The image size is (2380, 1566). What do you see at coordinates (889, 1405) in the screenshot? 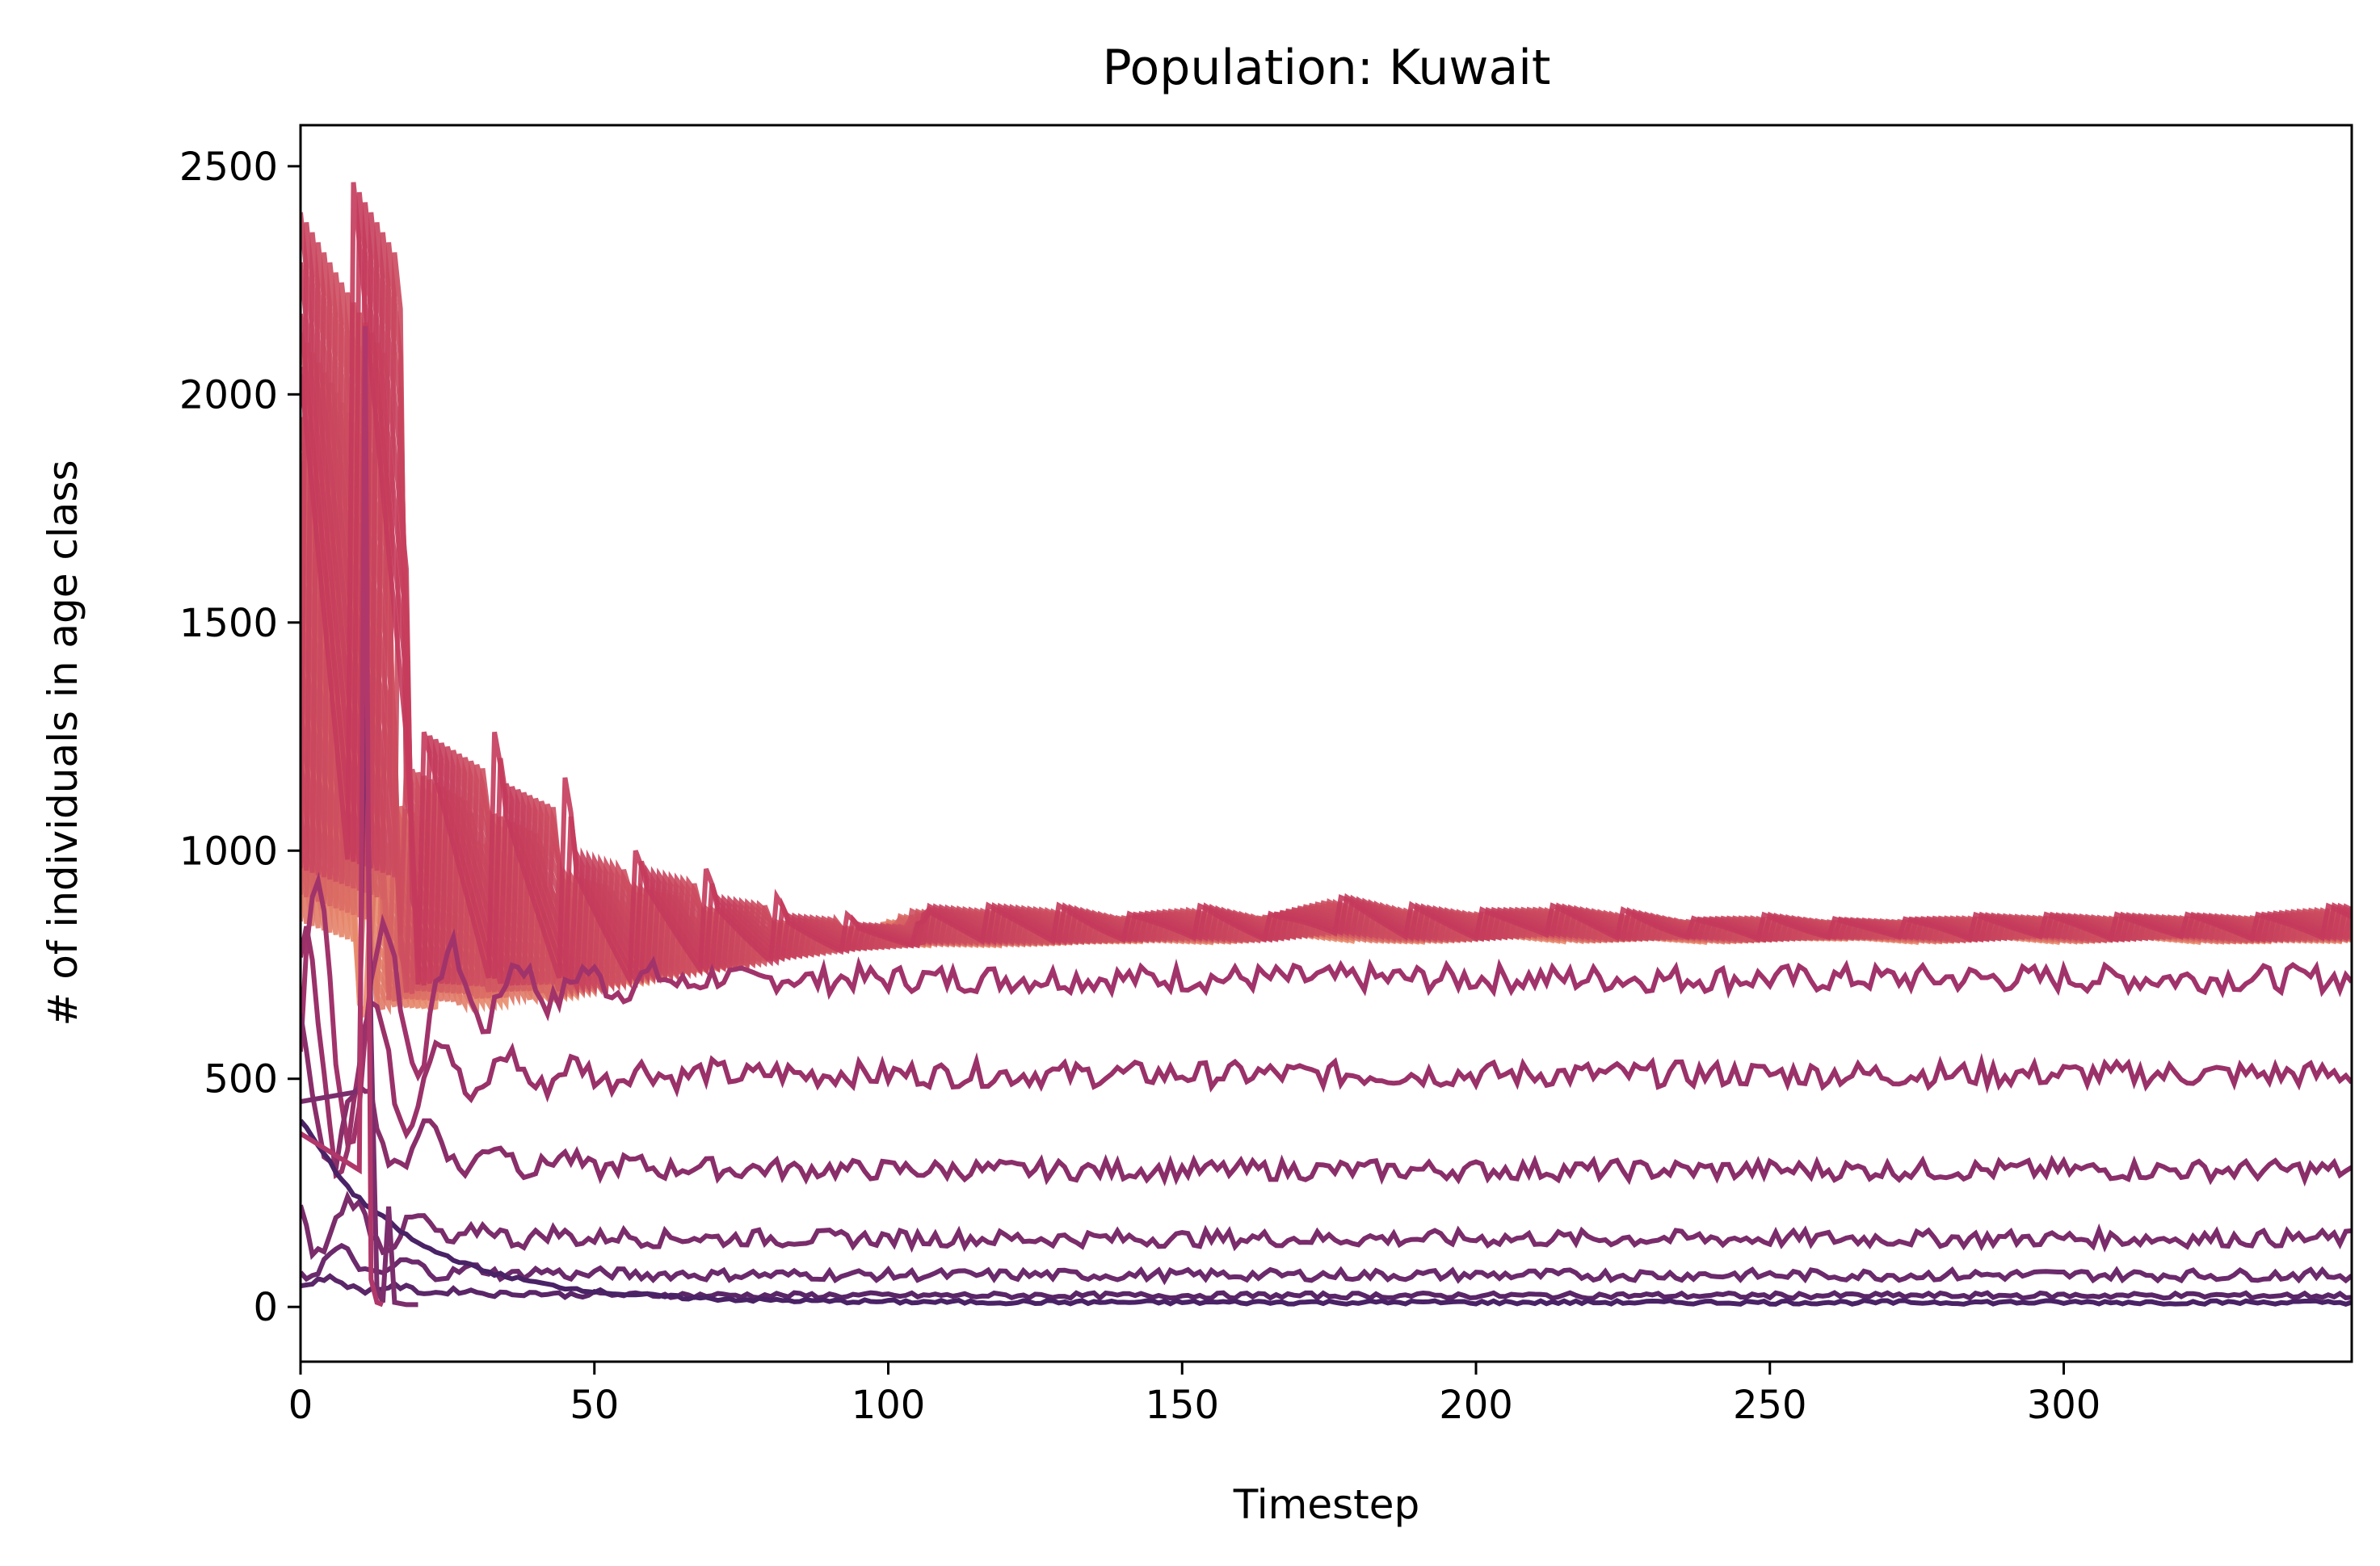
I see `x-tick-label: 100` at bounding box center [889, 1405].